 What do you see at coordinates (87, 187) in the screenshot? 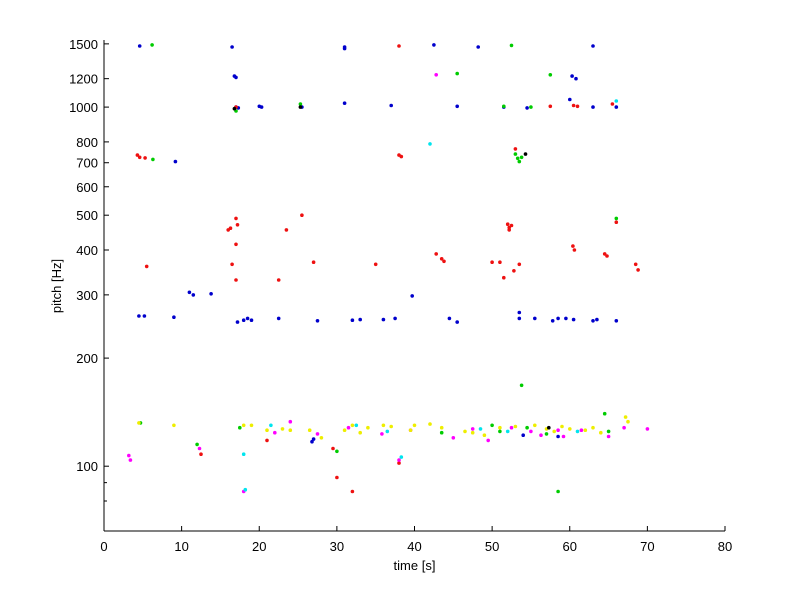
I see `y-tick-label: 600` at bounding box center [87, 187].